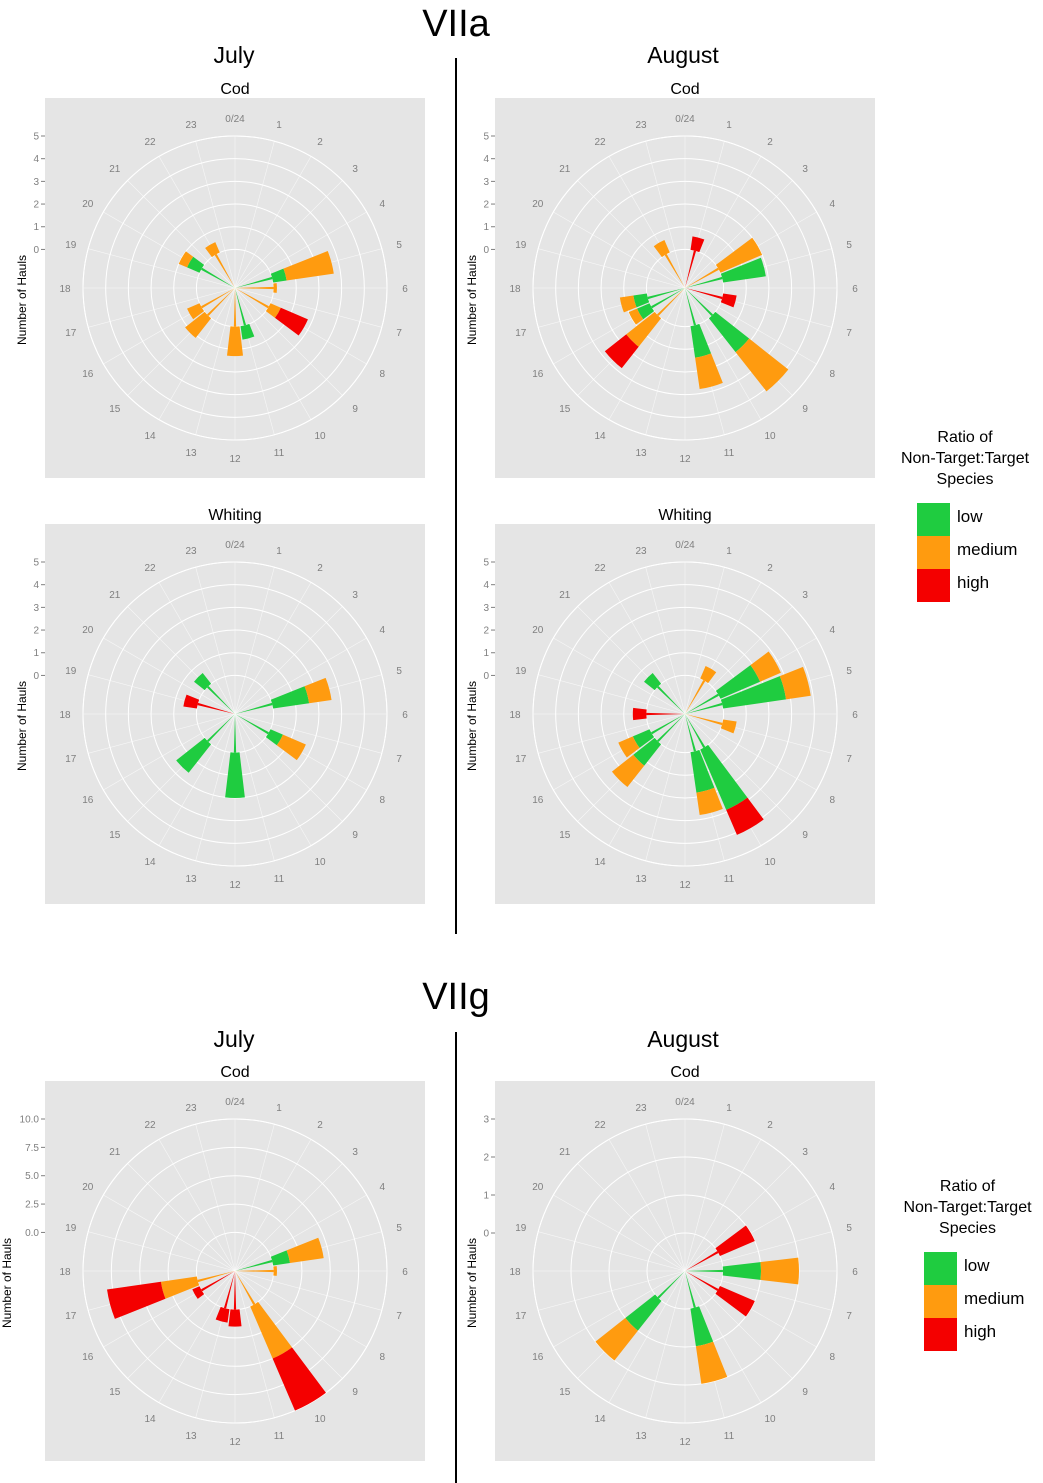 The width and height of the screenshot is (1043, 1483). What do you see at coordinates (32, 1205) in the screenshot?
I see `y-tick-label: 2.5` at bounding box center [32, 1205].